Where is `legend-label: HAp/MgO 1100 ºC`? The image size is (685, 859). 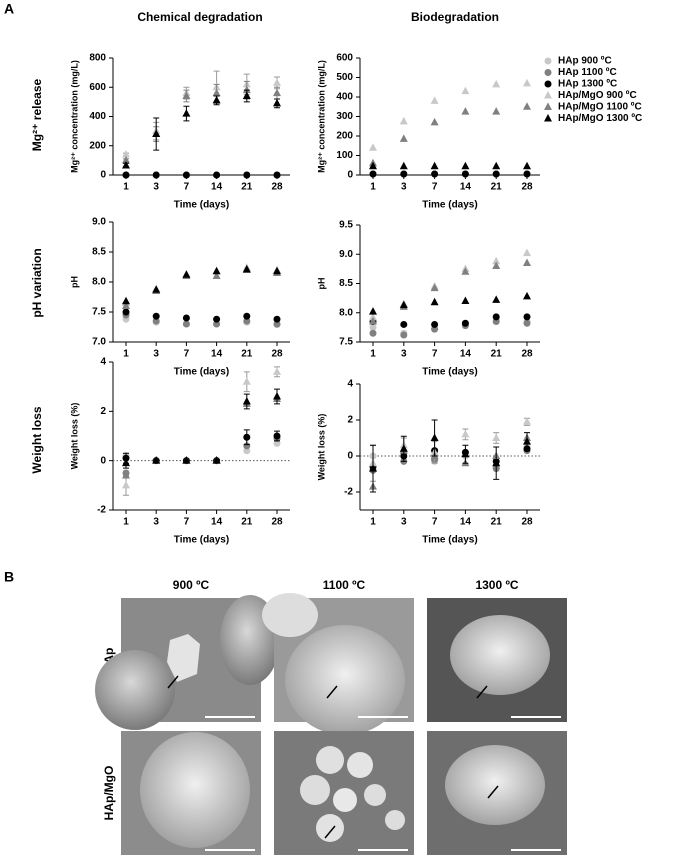 legend-label: HAp/MgO 1100 ºC is located at coordinates (600, 107).